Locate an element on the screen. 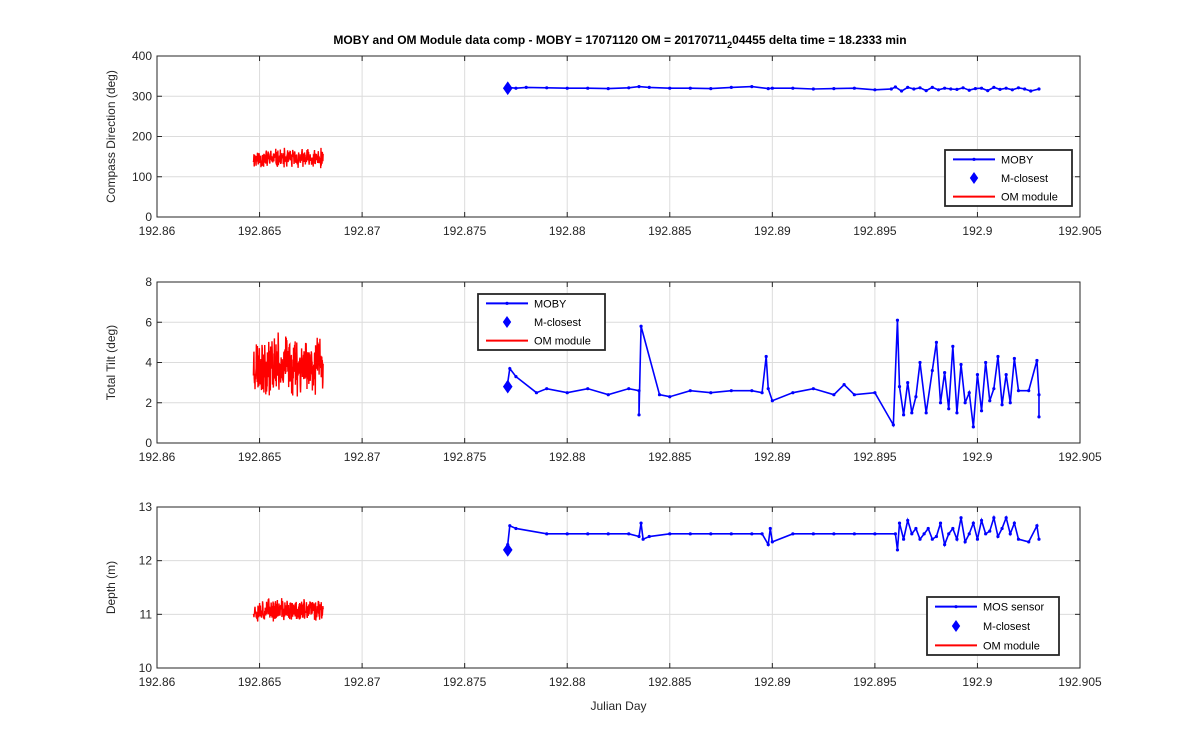 This screenshot has width=1200, height=750. x-tick-label: 192.865 is located at coordinates (260, 457).